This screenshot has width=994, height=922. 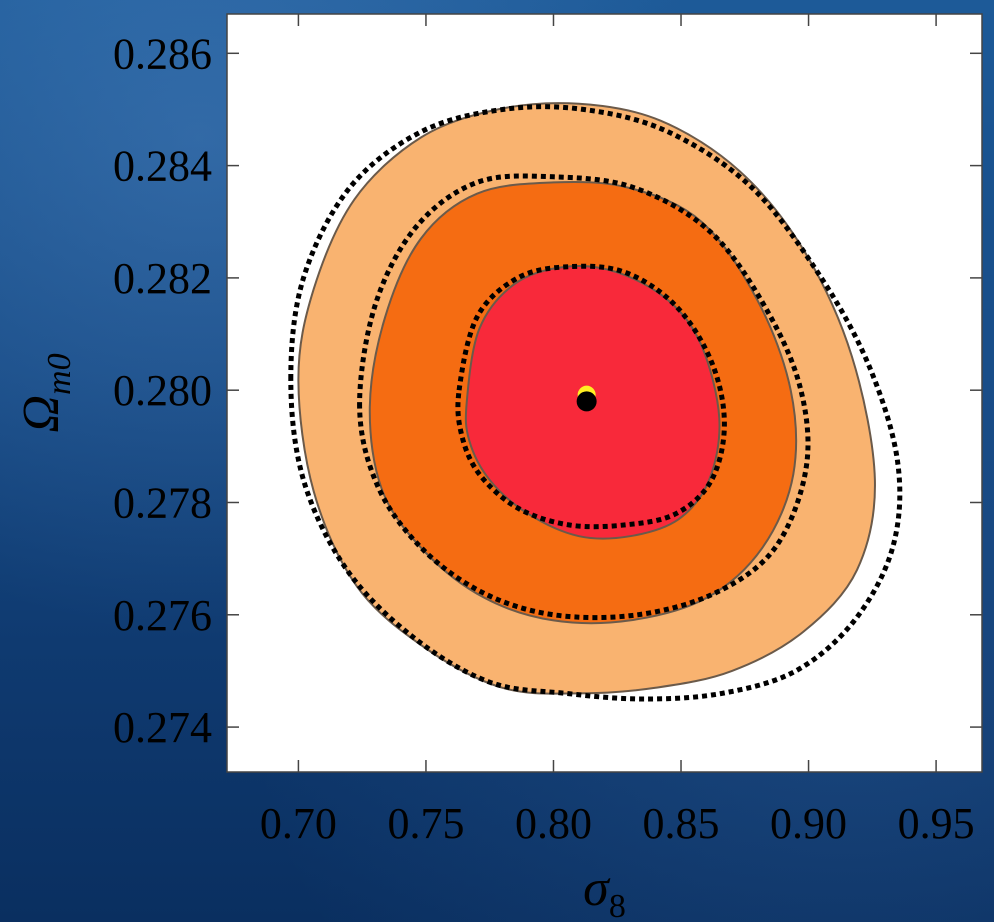 I want to click on y-tick-label: 0.284, so click(x=162, y=166).